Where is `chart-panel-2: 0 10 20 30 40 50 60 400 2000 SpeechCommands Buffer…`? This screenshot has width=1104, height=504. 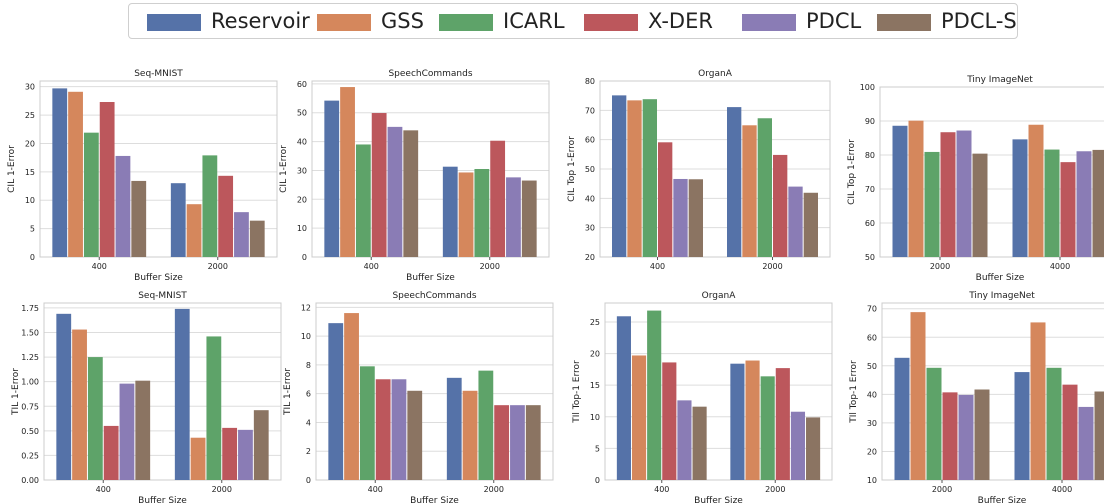
chart-panel-2: 0 10 20 30 40 50 60 400 2000 SpeechCommands Buffer… is located at coordinates (414, 176).